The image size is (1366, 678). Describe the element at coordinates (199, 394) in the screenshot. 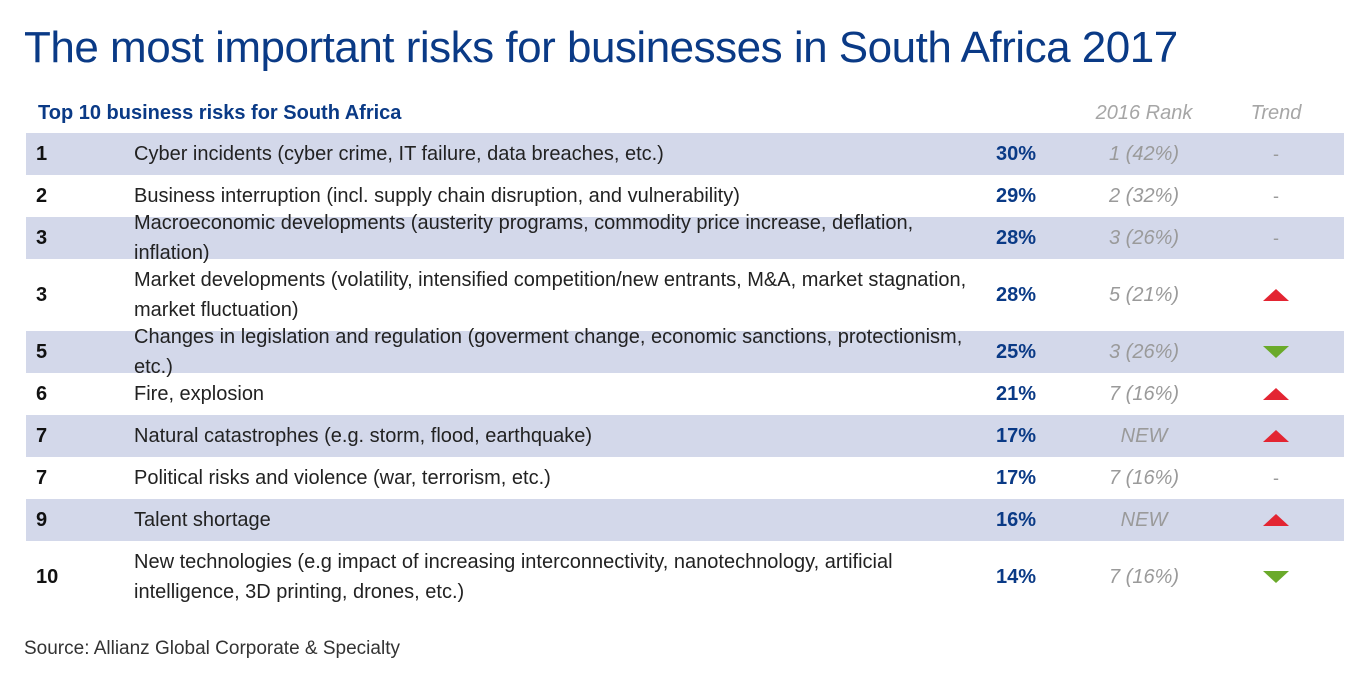

I see `risk-cell: Fire, explosion` at that location.